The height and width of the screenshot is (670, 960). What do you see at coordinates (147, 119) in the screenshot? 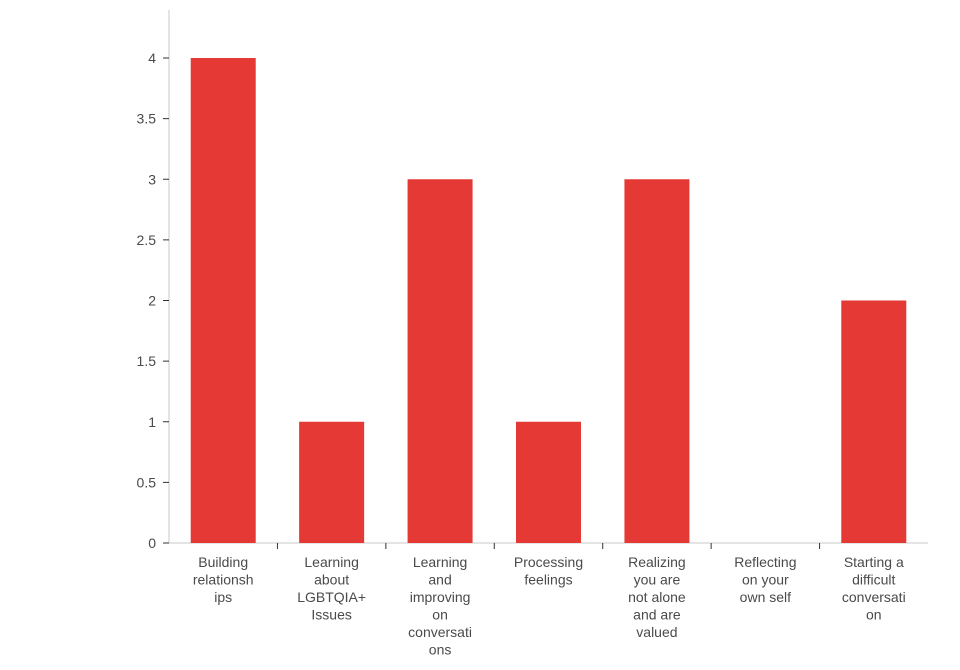
I see `y-tick-label: 3.5` at bounding box center [147, 119].